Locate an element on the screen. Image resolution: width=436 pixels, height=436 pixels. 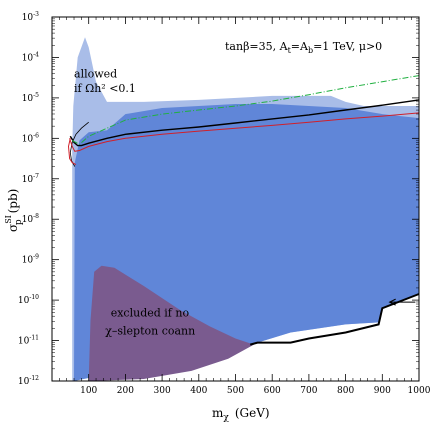
y-tick-label: 10⁻⁶ is located at coordinates (30, 138).